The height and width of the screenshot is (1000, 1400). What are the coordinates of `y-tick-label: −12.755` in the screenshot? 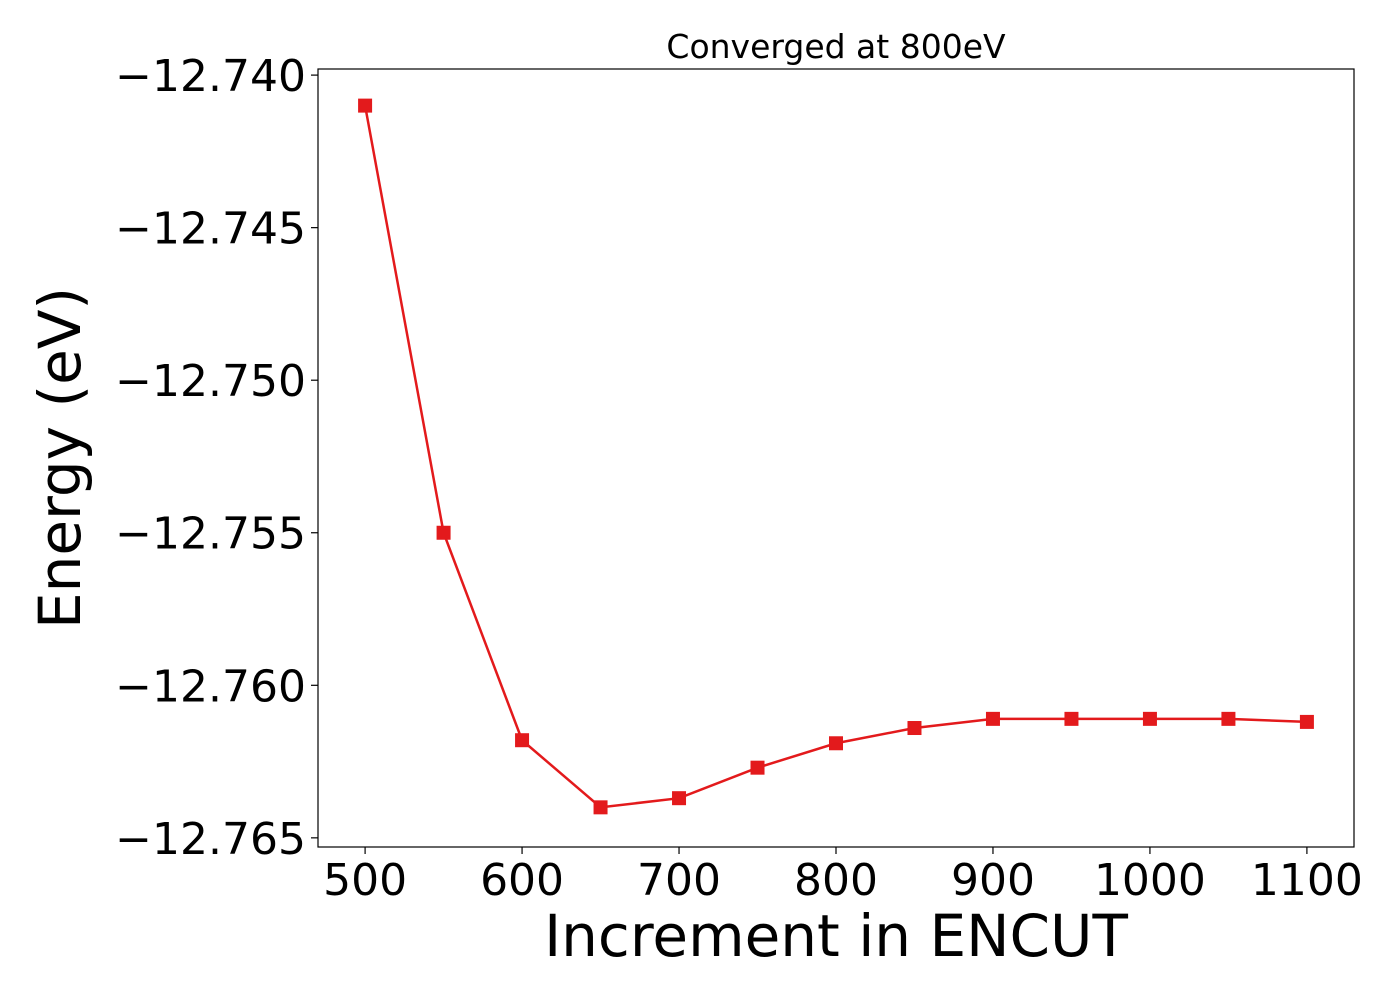 It's located at (210, 534).